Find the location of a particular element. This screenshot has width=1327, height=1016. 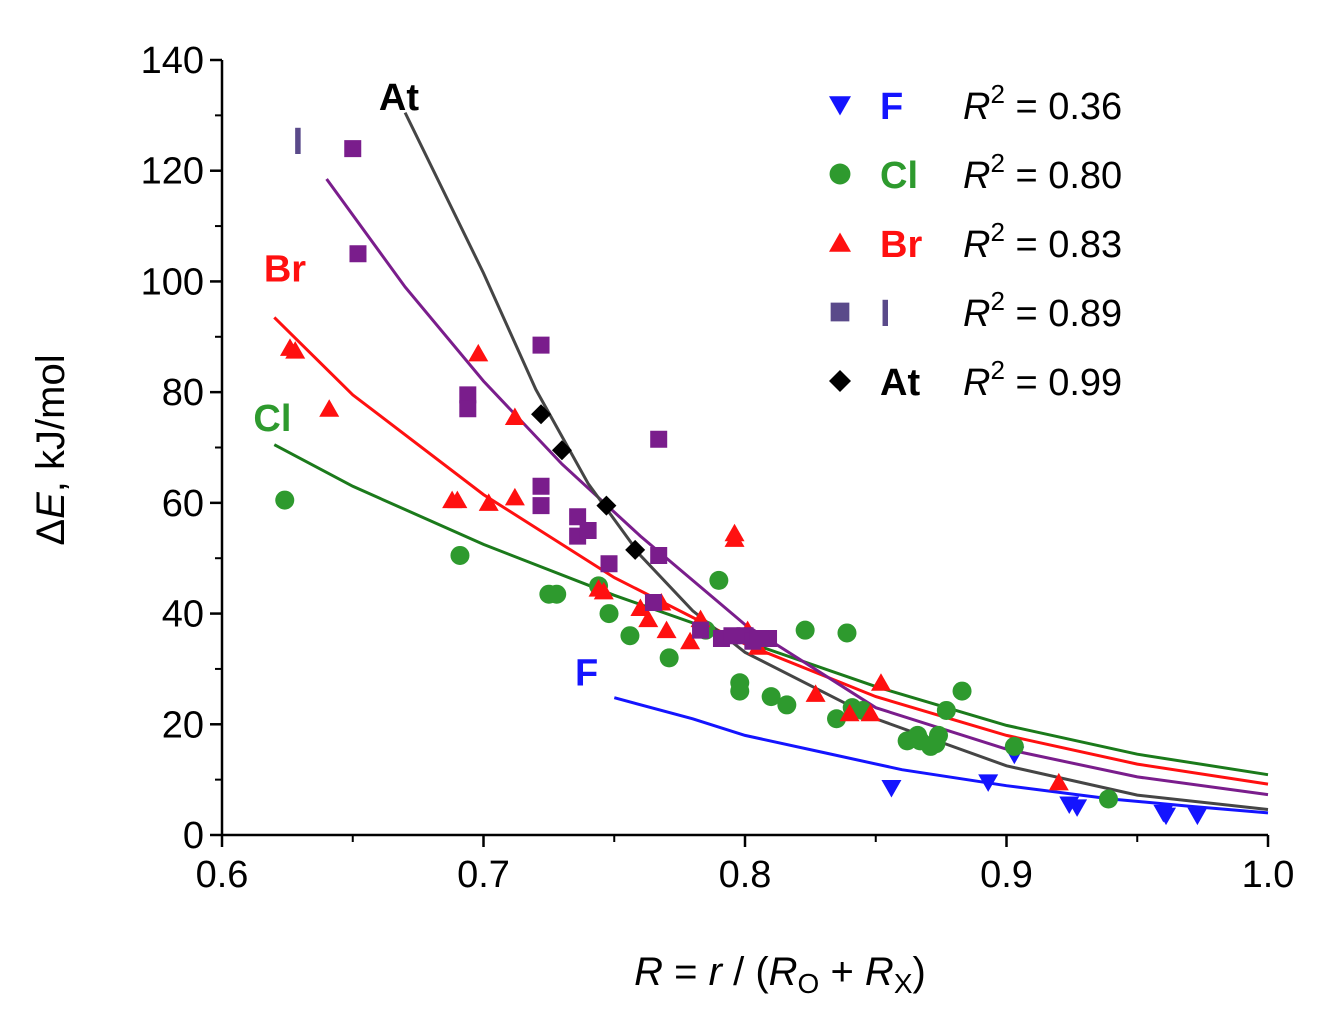

legend-label-f: F is located at coordinates (891, 107).